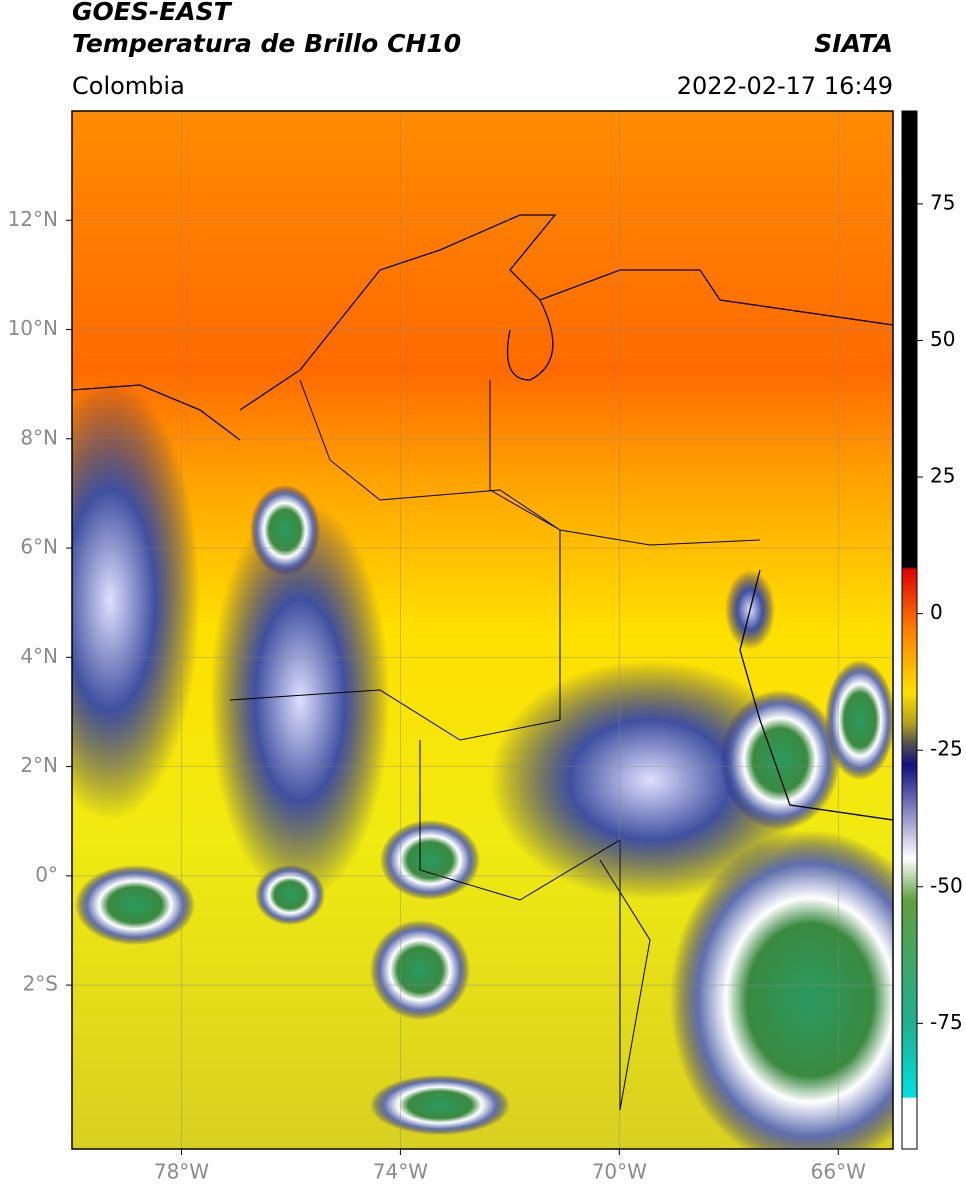 Image resolution: width=966 pixels, height=1194 pixels. Describe the element at coordinates (785, 86) in the screenshot. I see `datetime: 2022-02-17 16:49` at that location.